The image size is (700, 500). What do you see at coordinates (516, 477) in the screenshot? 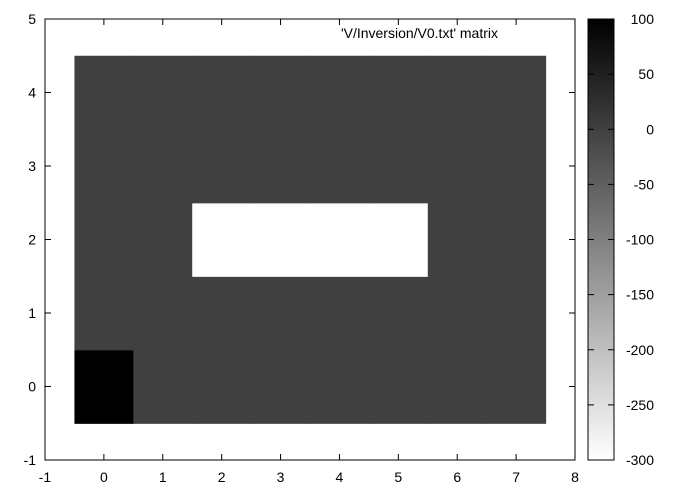
I see `x-tick-label: 7` at bounding box center [516, 477].